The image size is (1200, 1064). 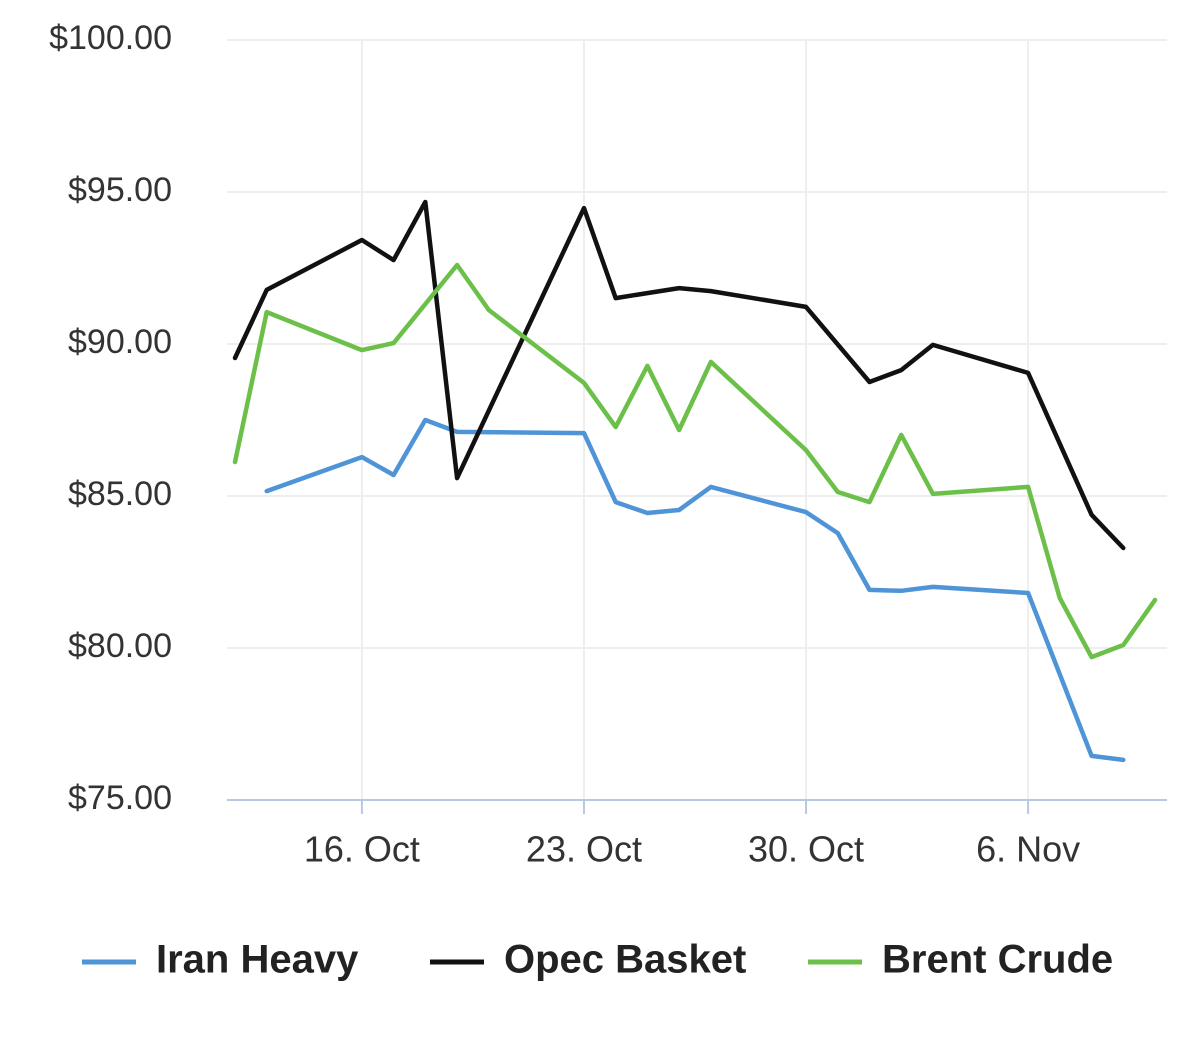 What do you see at coordinates (120, 646) in the screenshot?
I see `y-tick-label: $80.00` at bounding box center [120, 646].